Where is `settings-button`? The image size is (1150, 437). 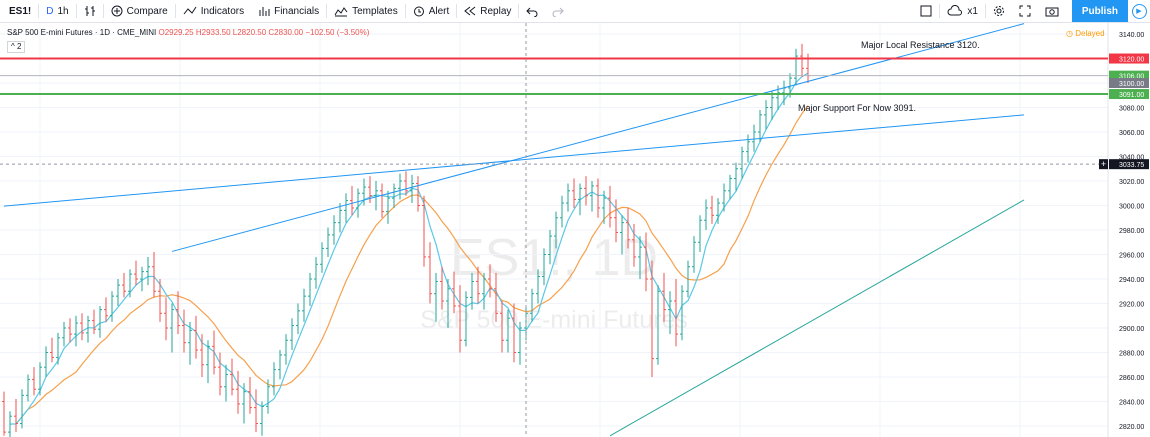
settings-button is located at coordinates (999, 11).